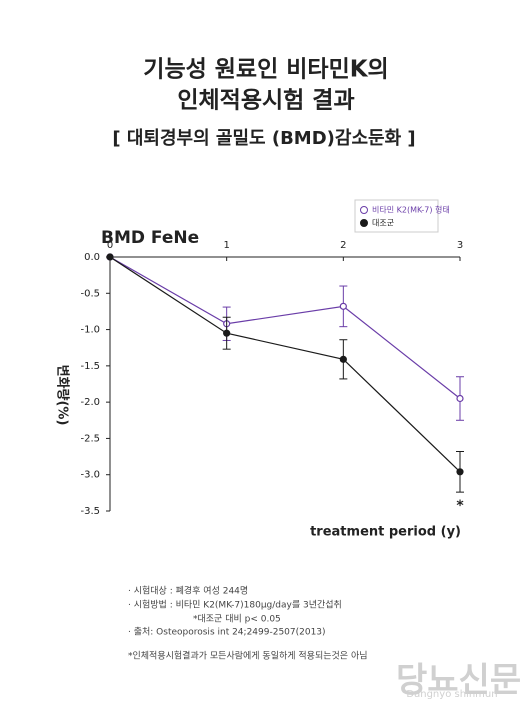 The image size is (532, 708). What do you see at coordinates (460, 245) in the screenshot?
I see `x-tick-label: 3` at bounding box center [460, 245].